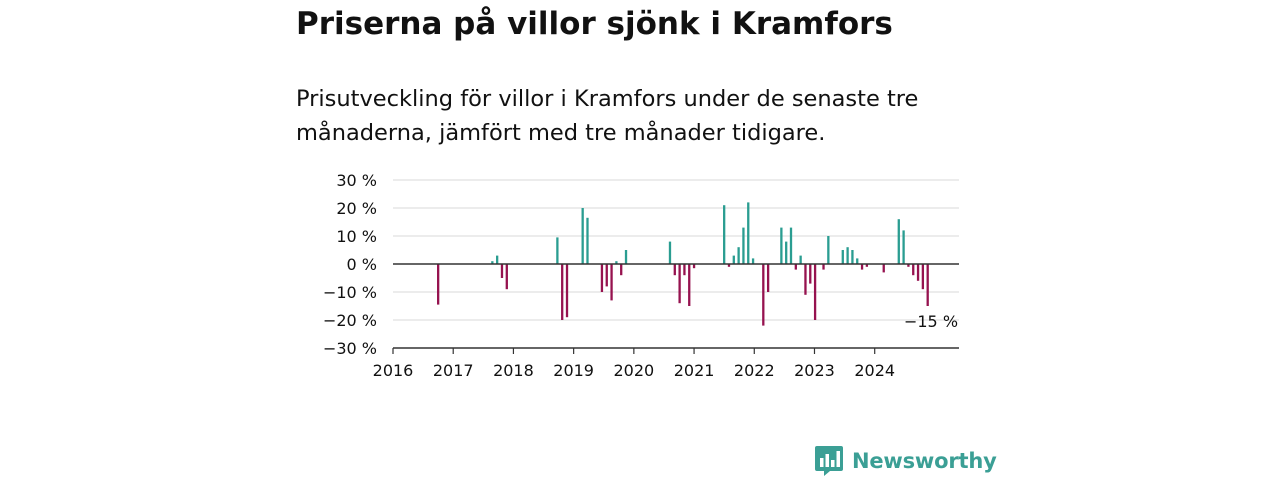 This screenshot has width=1280, height=480. I want to click on x-tick-label: 2018, so click(513, 370).